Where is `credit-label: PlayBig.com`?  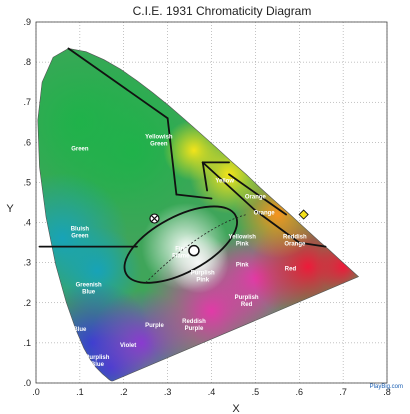
credit-label: PlayBig.com is located at coordinates (386, 387).